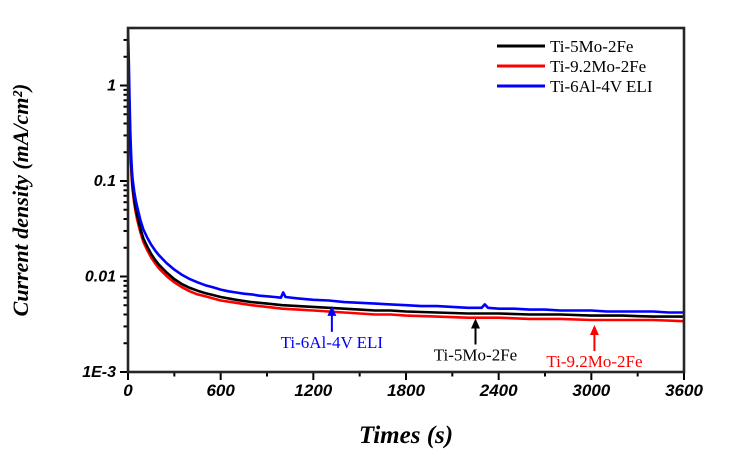  I want to click on annotation-label: Ti-9.2Mo-2Fe, so click(594, 361).